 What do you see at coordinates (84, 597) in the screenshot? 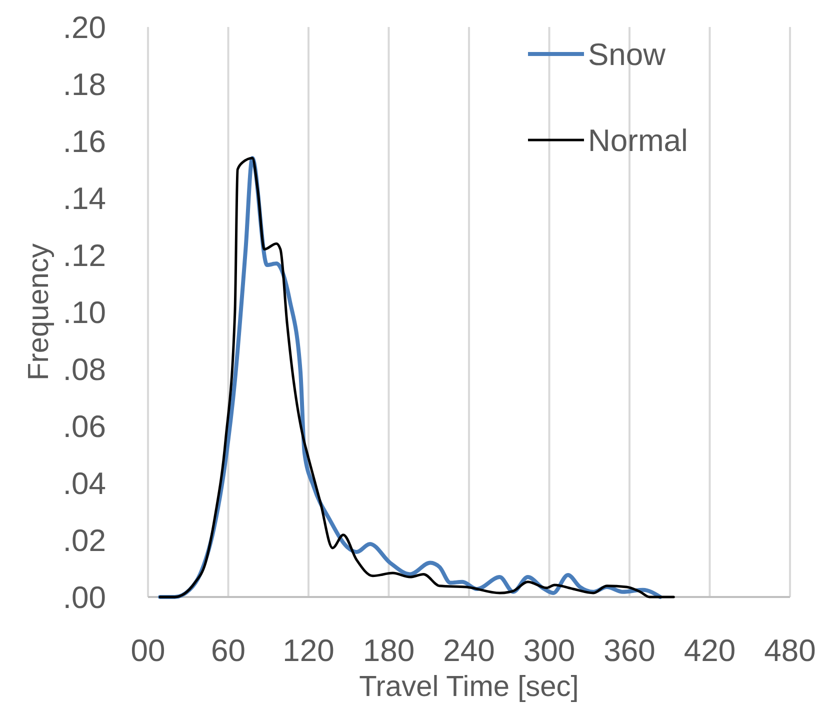
I see `y-tick-label: .00` at bounding box center [84, 597].